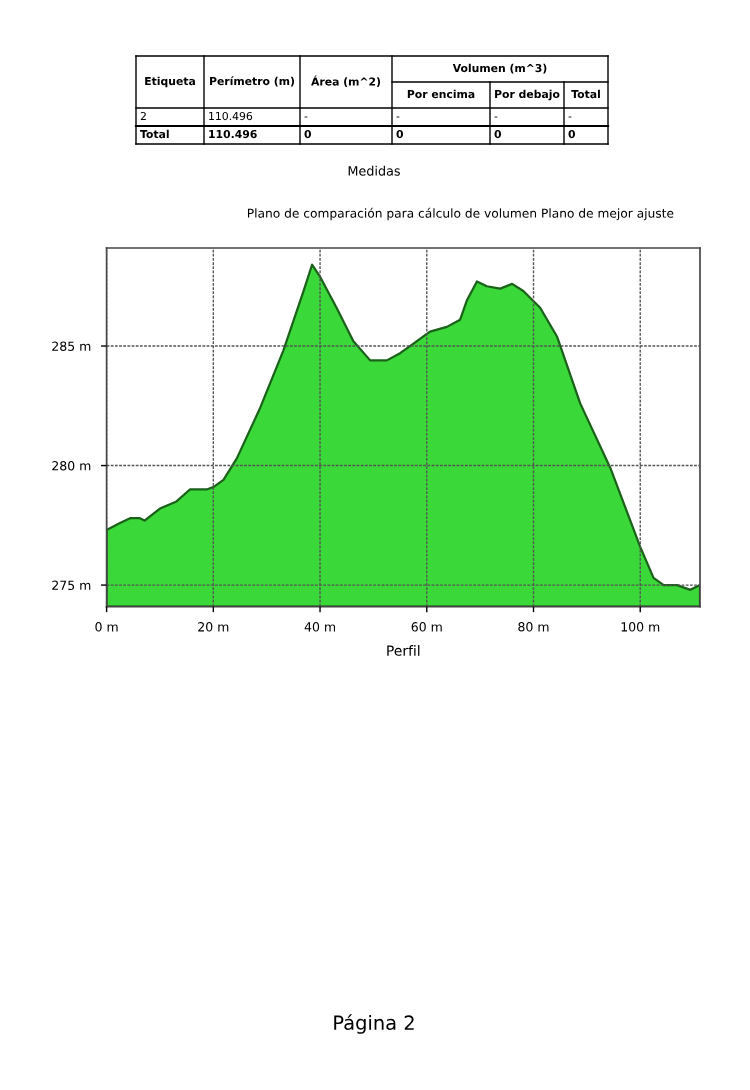 This screenshot has width=750, height=1090. I want to click on text: Página 2, so click(374, 1024).